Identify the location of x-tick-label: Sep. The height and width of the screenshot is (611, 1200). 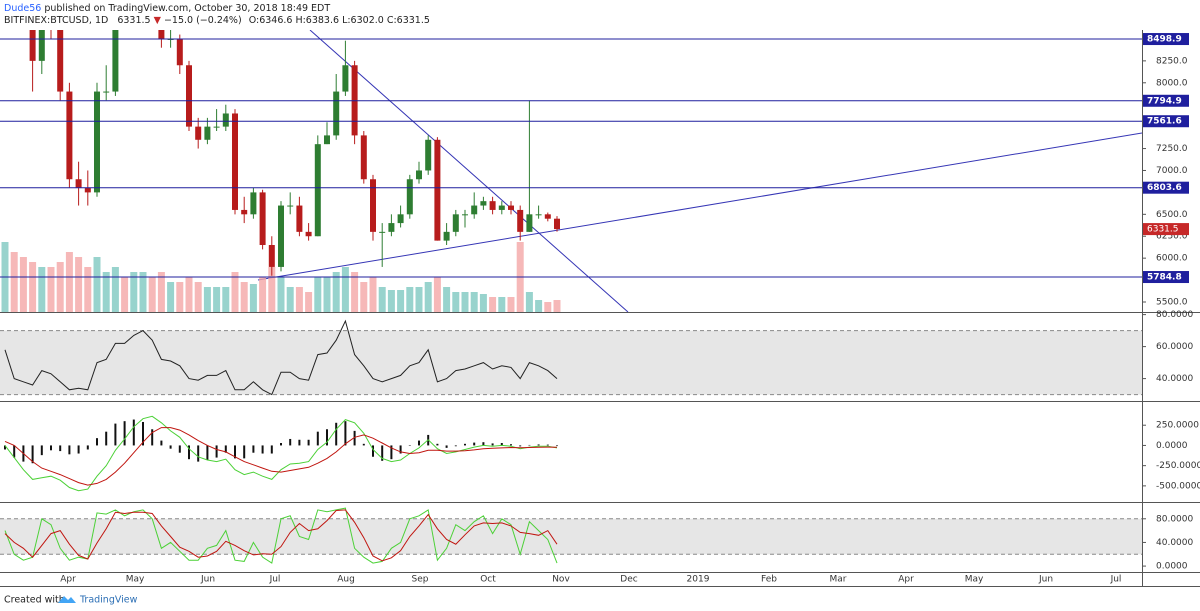
(420, 580).